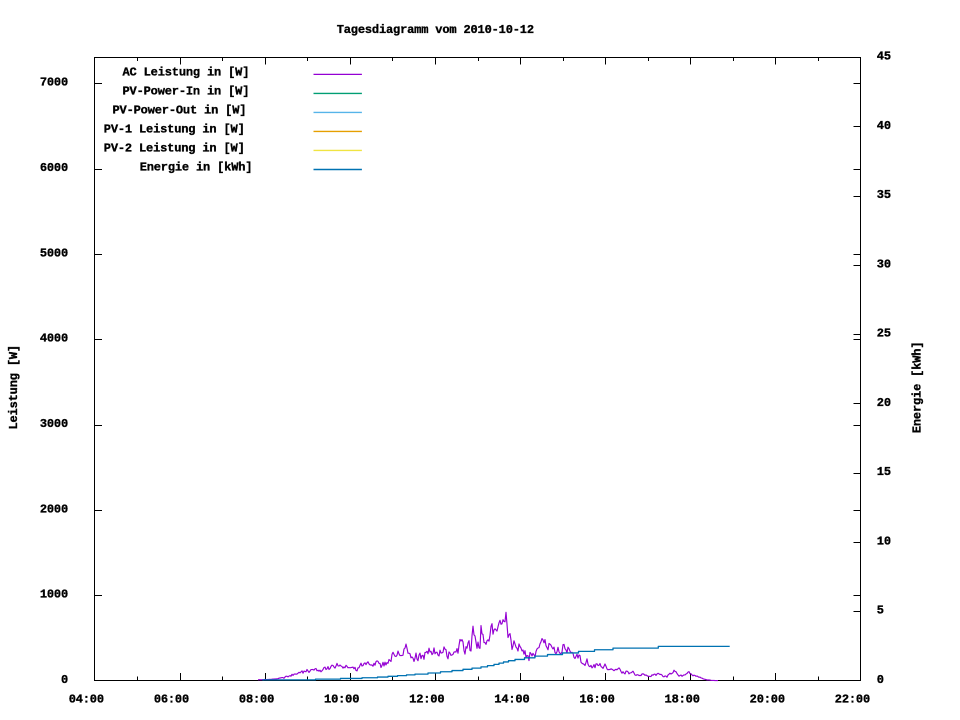 The height and width of the screenshot is (720, 960). Describe the element at coordinates (884, 57) in the screenshot. I see `svg-text: 45` at that location.